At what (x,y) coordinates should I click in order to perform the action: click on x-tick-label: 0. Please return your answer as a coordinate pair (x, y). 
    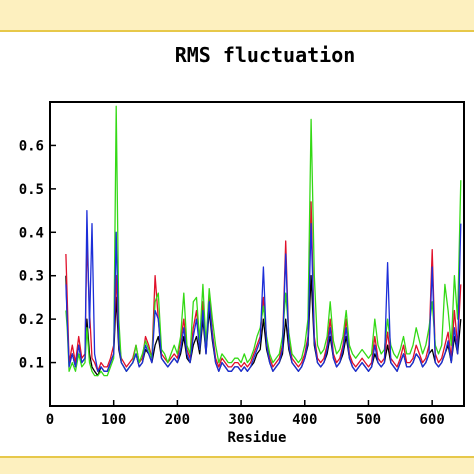
    Looking at the image, I should click on (50, 420).